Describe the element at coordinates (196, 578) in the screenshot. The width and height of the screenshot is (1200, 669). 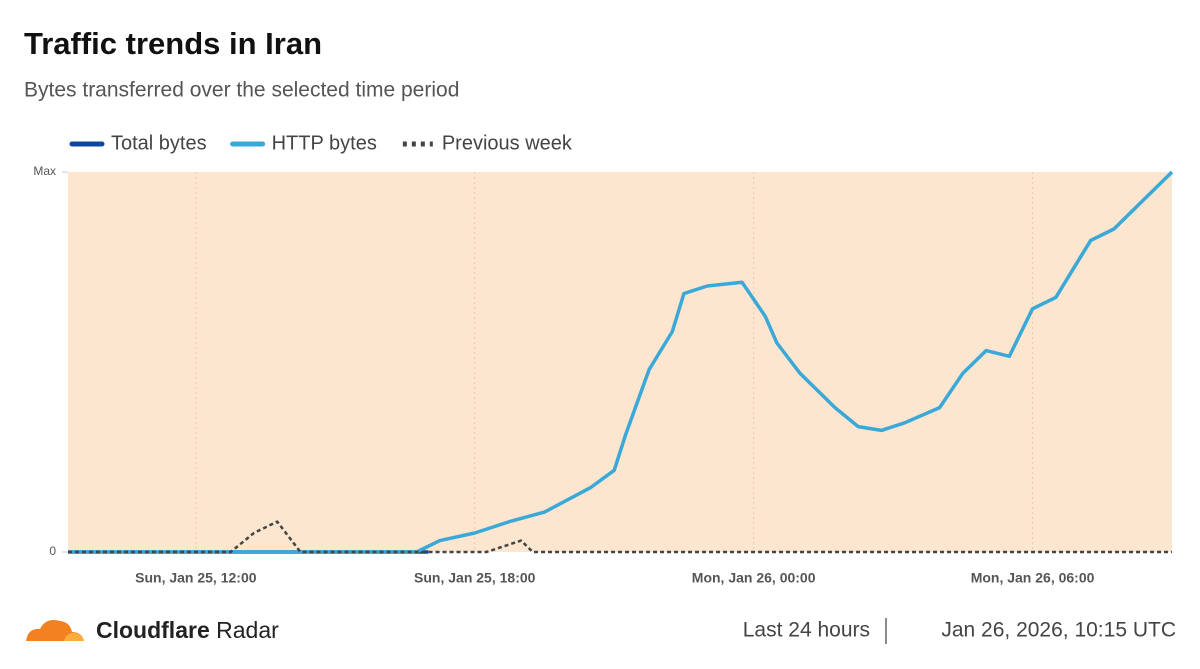
I see `x-tick-label: Sun, Jan 25, 12:00` at that location.